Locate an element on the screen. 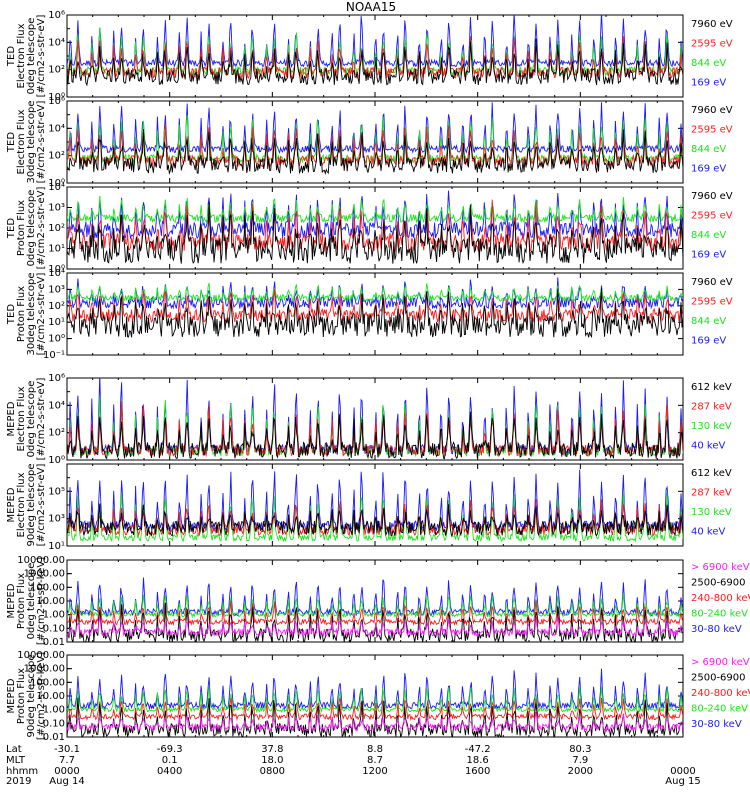 This screenshot has height=800, width=750. legend-entry: 240-800 keV is located at coordinates (720, 598).